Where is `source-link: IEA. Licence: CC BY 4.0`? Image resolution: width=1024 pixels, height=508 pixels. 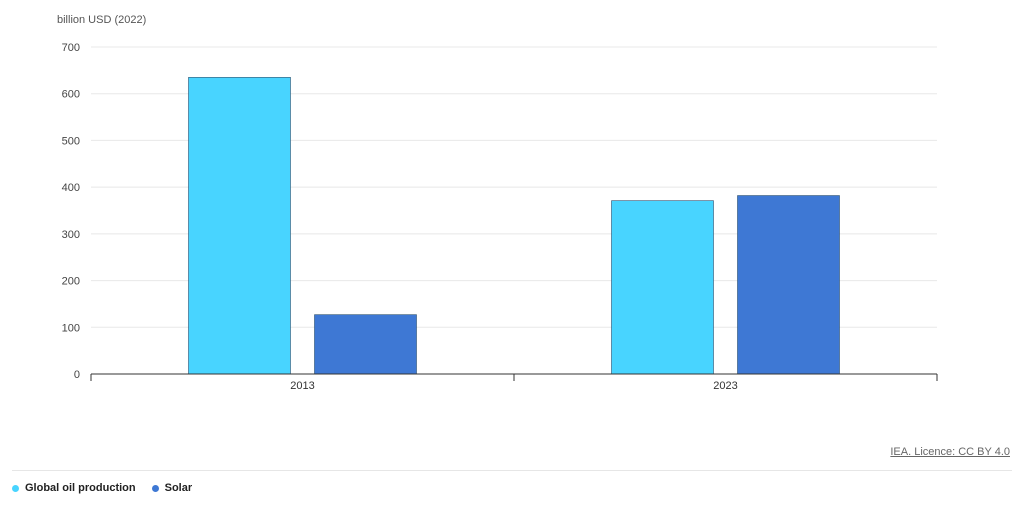 source-link: IEA. Licence: CC BY 4.0 is located at coordinates (950, 452).